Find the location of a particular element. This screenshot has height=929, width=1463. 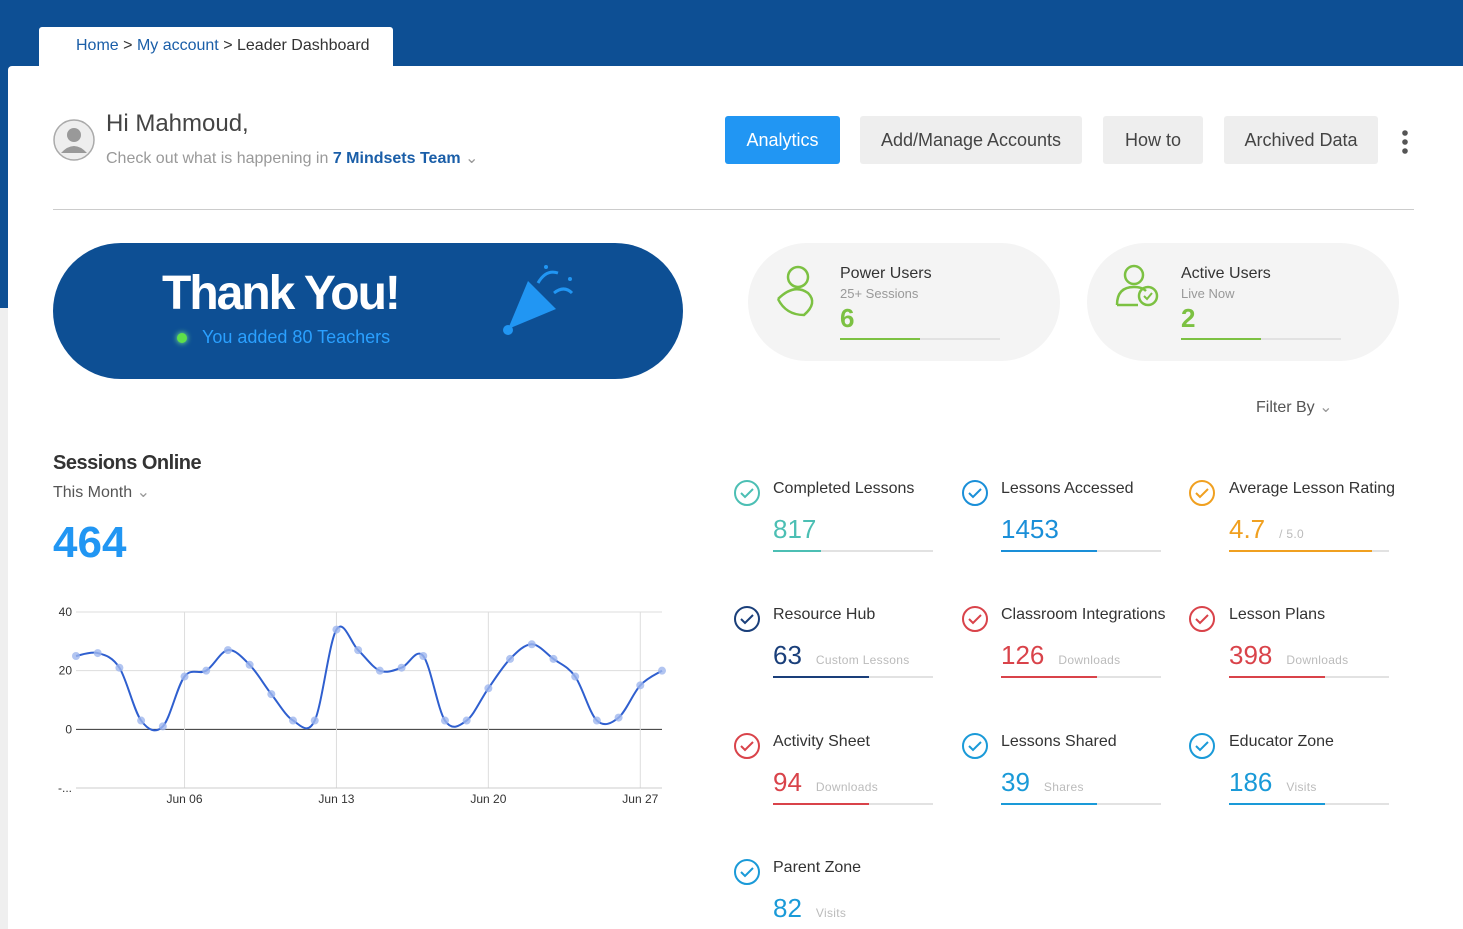

metric-value-row: 4.7 / 5.0 is located at coordinates (1266, 529).